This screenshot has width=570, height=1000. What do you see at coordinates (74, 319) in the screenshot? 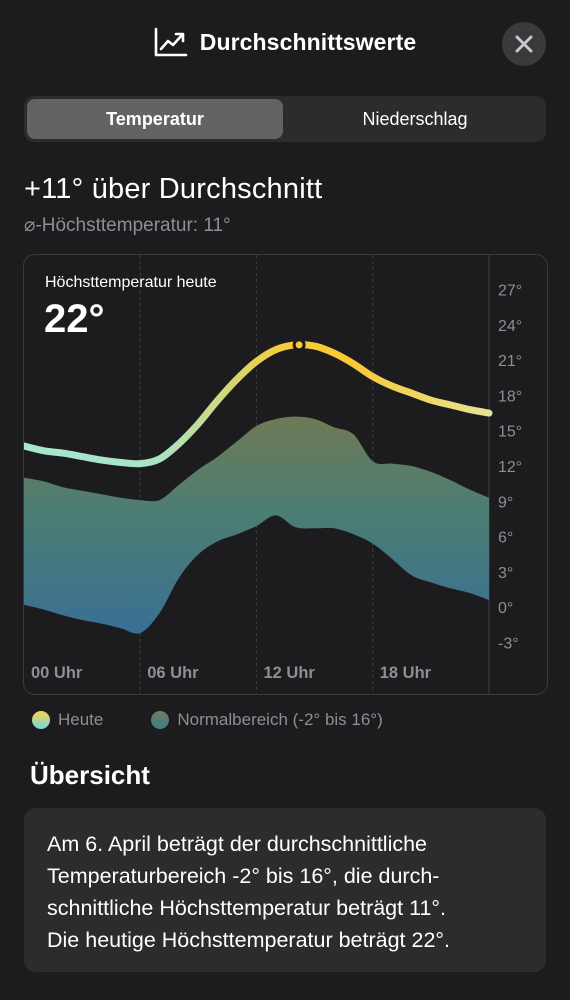
I see `today-high-value: 22°` at bounding box center [74, 319].